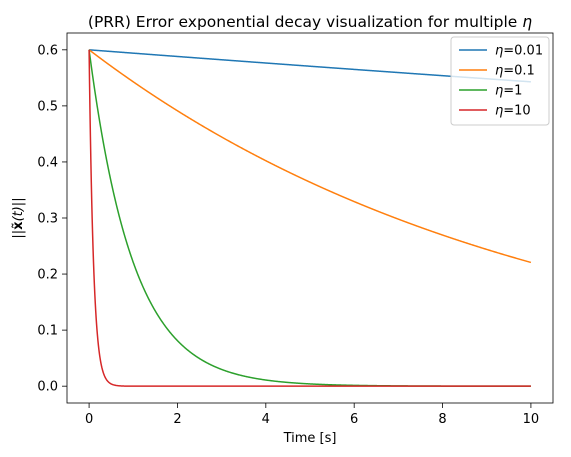 The image size is (571, 457). I want to click on chart-title-symbol: η, so click(527, 22).